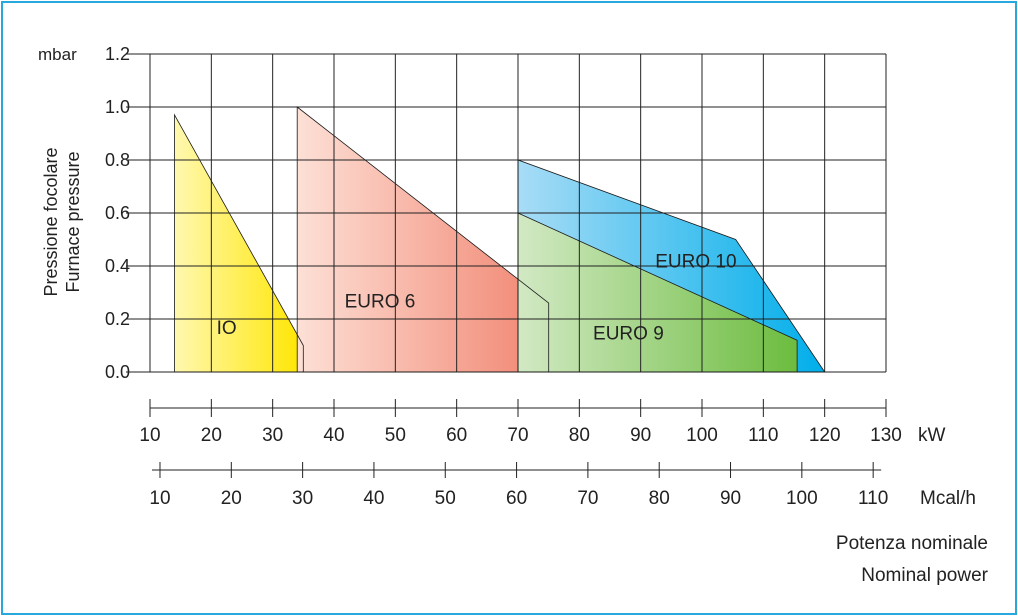  What do you see at coordinates (587, 498) in the screenshot?
I see `x-tick-label-mcal: 70` at bounding box center [587, 498].